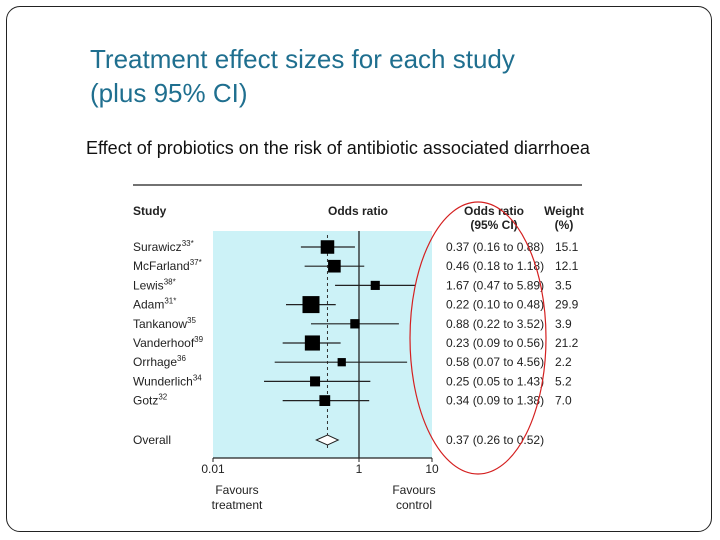 The image size is (720, 540). Describe the element at coordinates (322, 344) in the screenshot. I see `plot-background` at that location.